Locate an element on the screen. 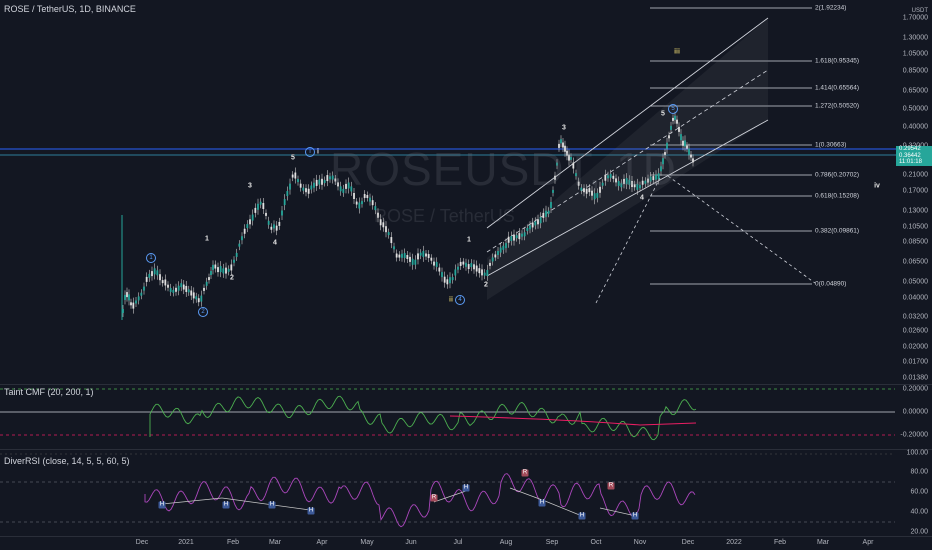 The image size is (932, 550). fib-level-label: 1(0.30663) is located at coordinates (831, 145).